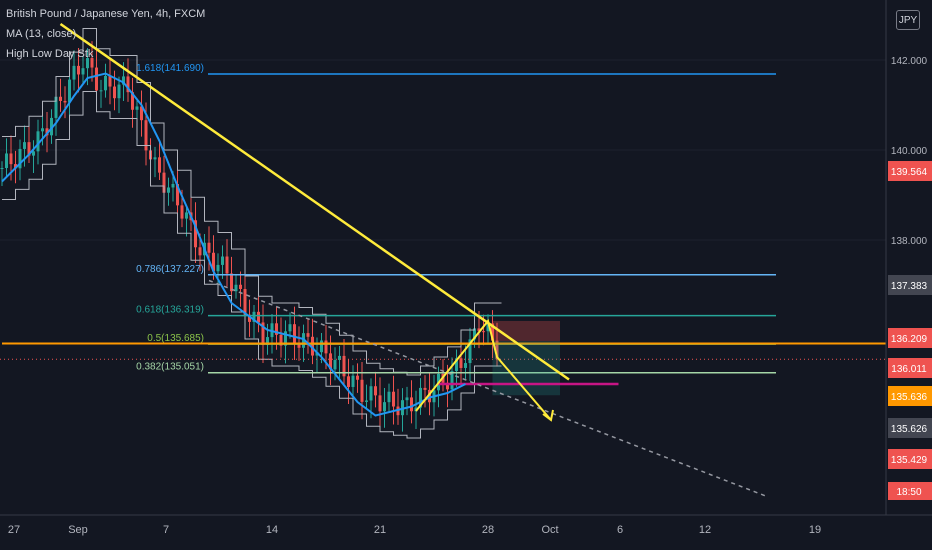  I want to click on price-label-value: 135.626, so click(909, 429).